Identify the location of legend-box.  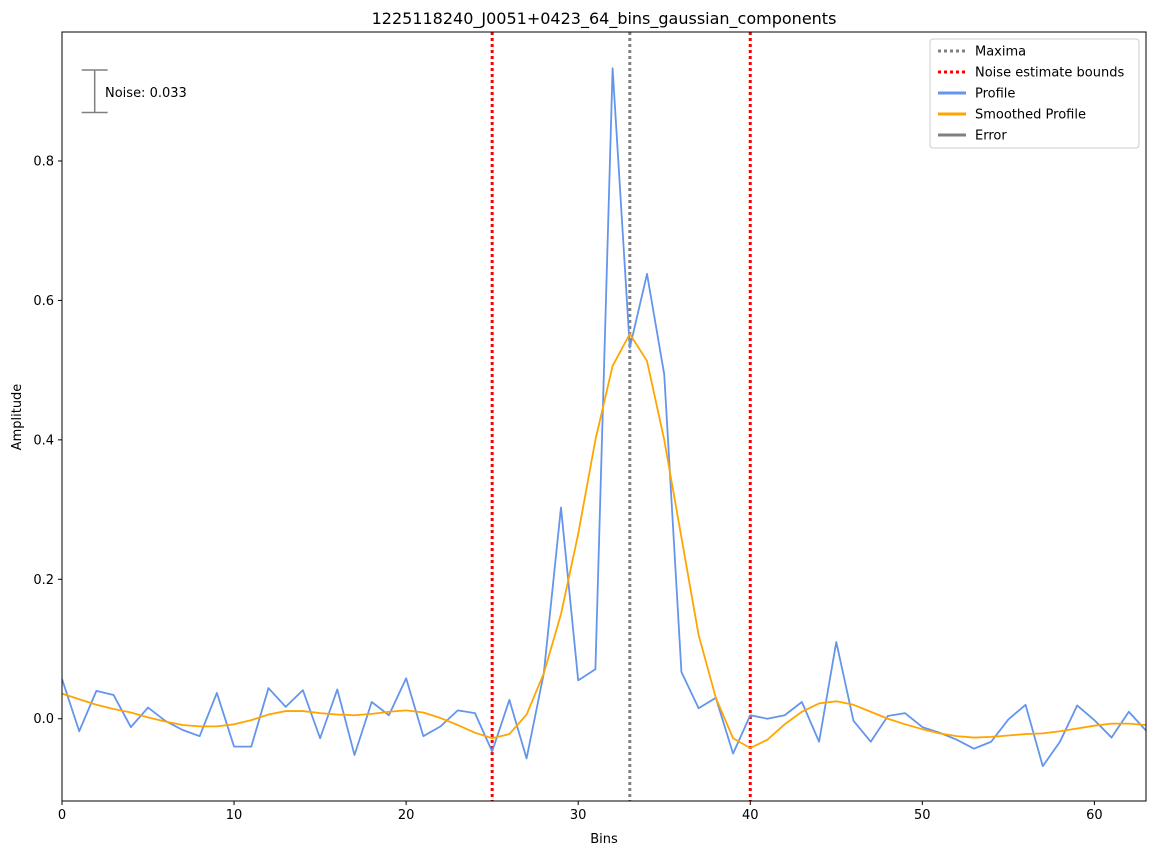
(1034, 93).